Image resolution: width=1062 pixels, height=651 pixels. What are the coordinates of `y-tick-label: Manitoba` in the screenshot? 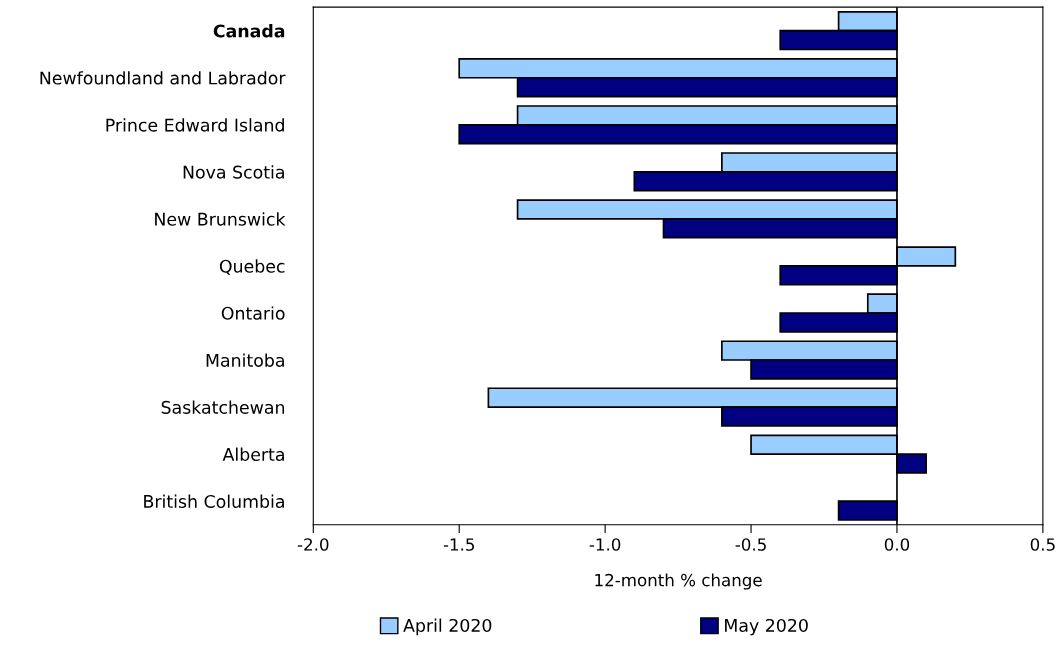 It's located at (245, 360).